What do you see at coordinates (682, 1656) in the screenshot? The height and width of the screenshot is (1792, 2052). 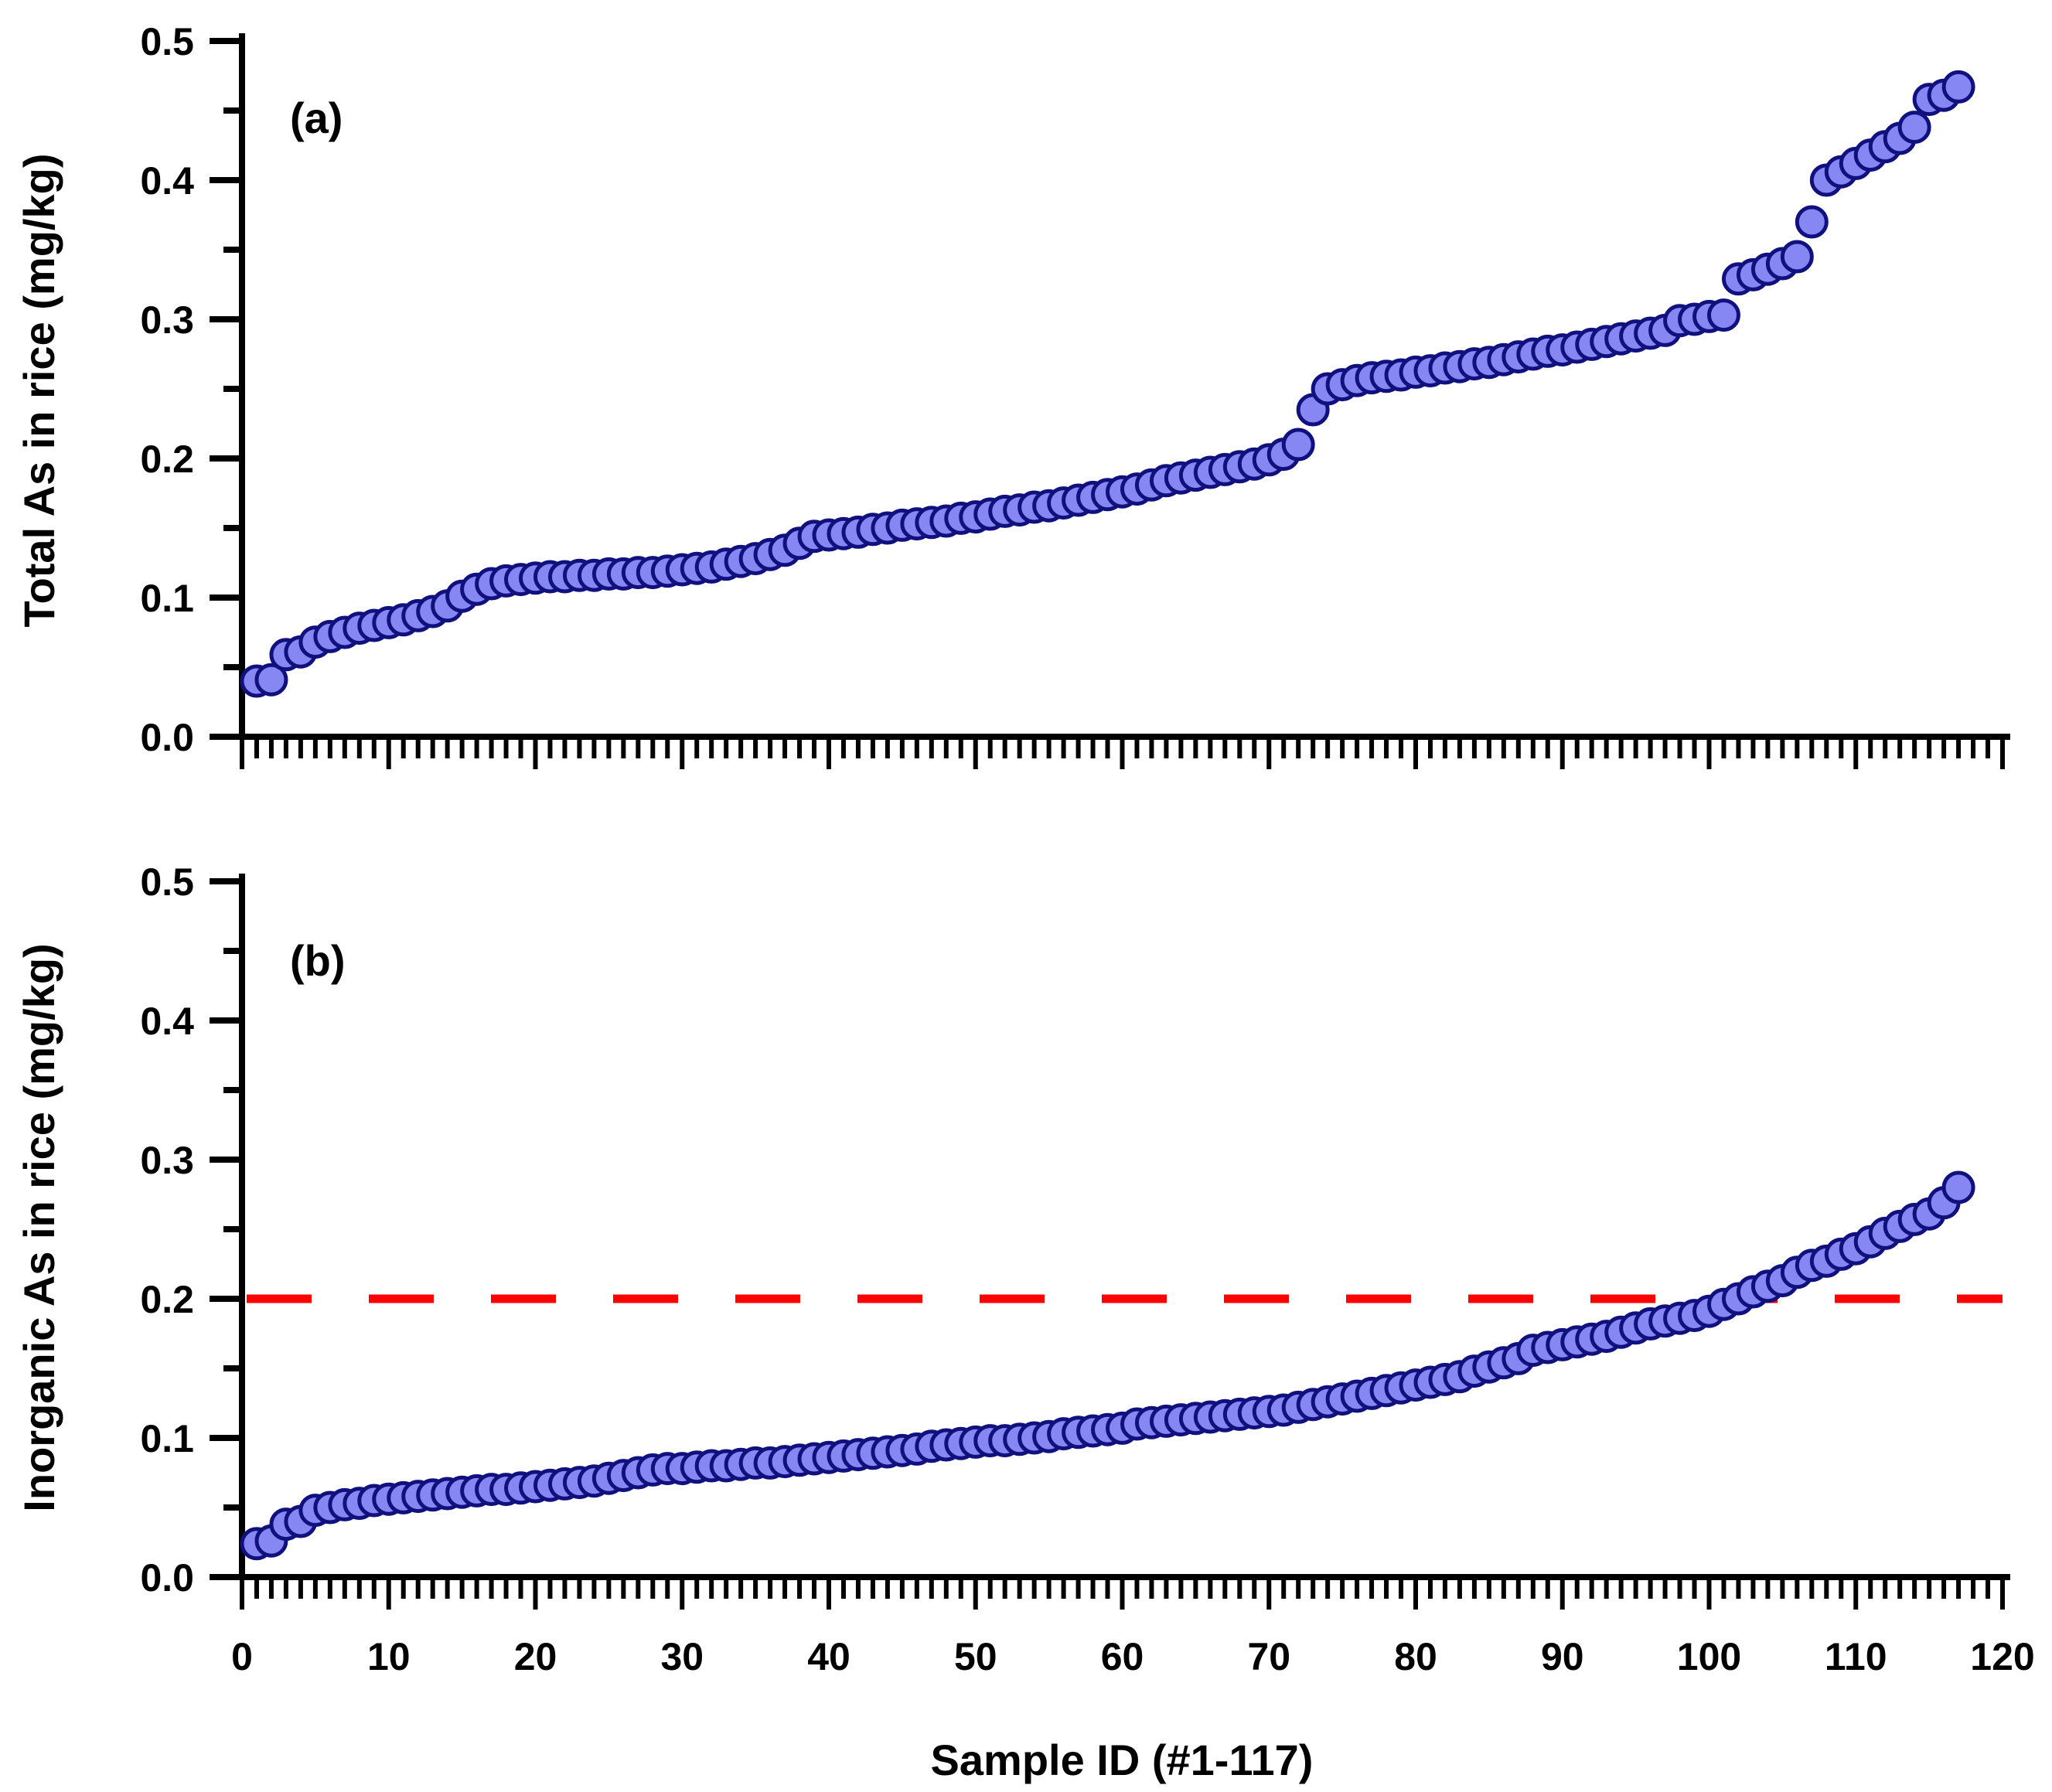 I see `x-tick-label: 30` at bounding box center [682, 1656].